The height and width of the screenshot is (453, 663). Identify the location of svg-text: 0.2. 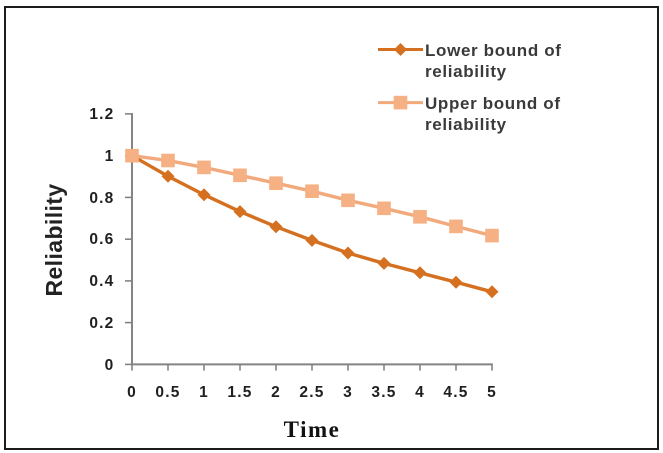
(101, 323).